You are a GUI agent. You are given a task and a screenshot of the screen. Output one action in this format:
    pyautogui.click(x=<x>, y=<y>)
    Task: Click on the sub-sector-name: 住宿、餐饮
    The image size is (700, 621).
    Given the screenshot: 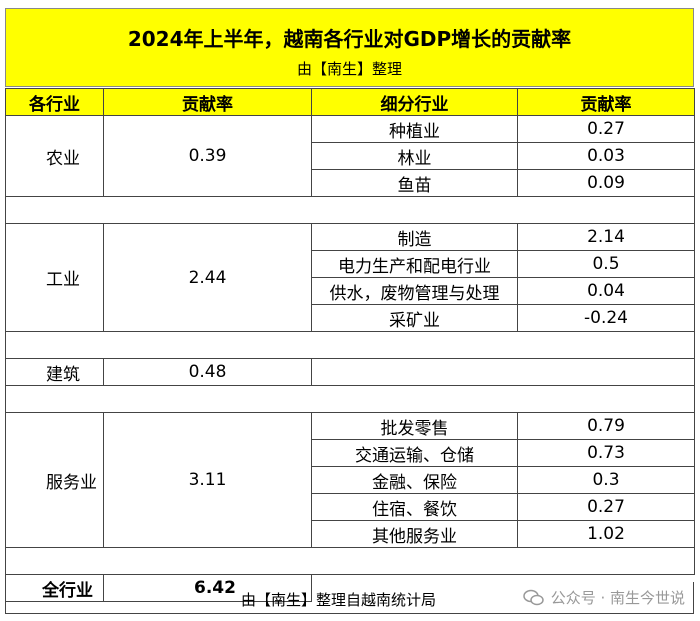 What is the action you would take?
    pyautogui.click(x=414, y=507)
    